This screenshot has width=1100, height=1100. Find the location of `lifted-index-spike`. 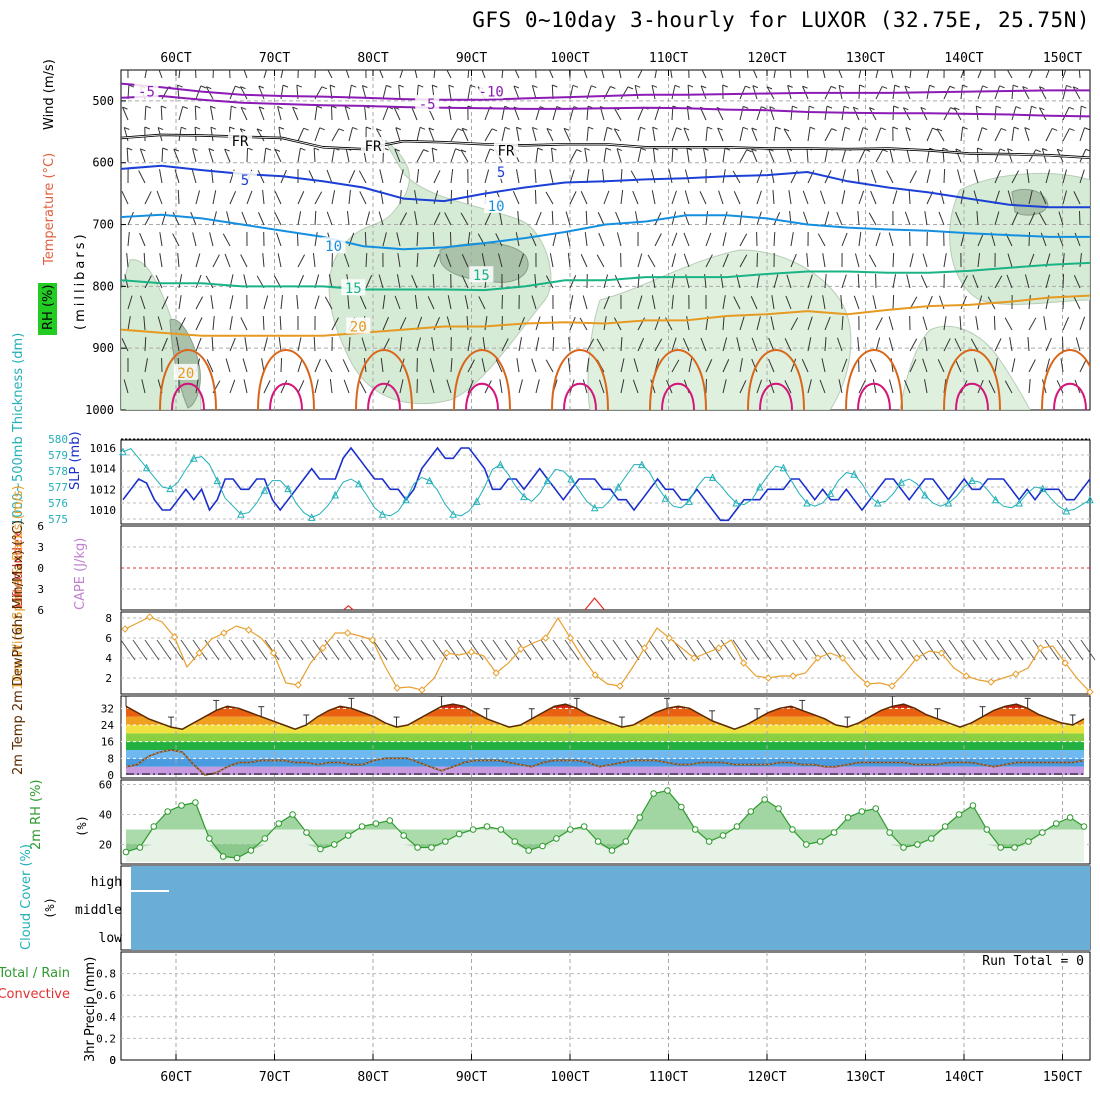

lifted-index-spike is located at coordinates (348, 608).